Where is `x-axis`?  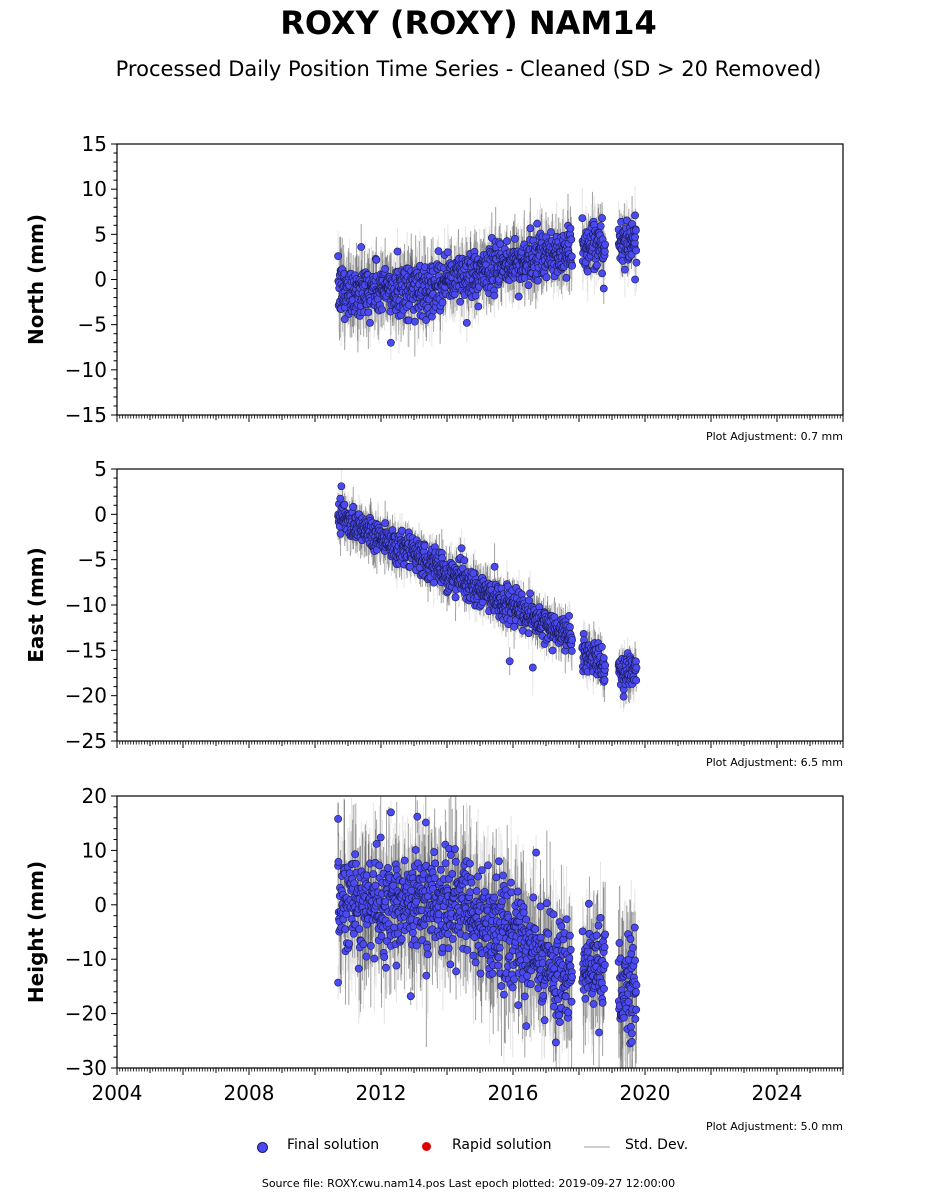
x-axis is located at coordinates (480, 418).